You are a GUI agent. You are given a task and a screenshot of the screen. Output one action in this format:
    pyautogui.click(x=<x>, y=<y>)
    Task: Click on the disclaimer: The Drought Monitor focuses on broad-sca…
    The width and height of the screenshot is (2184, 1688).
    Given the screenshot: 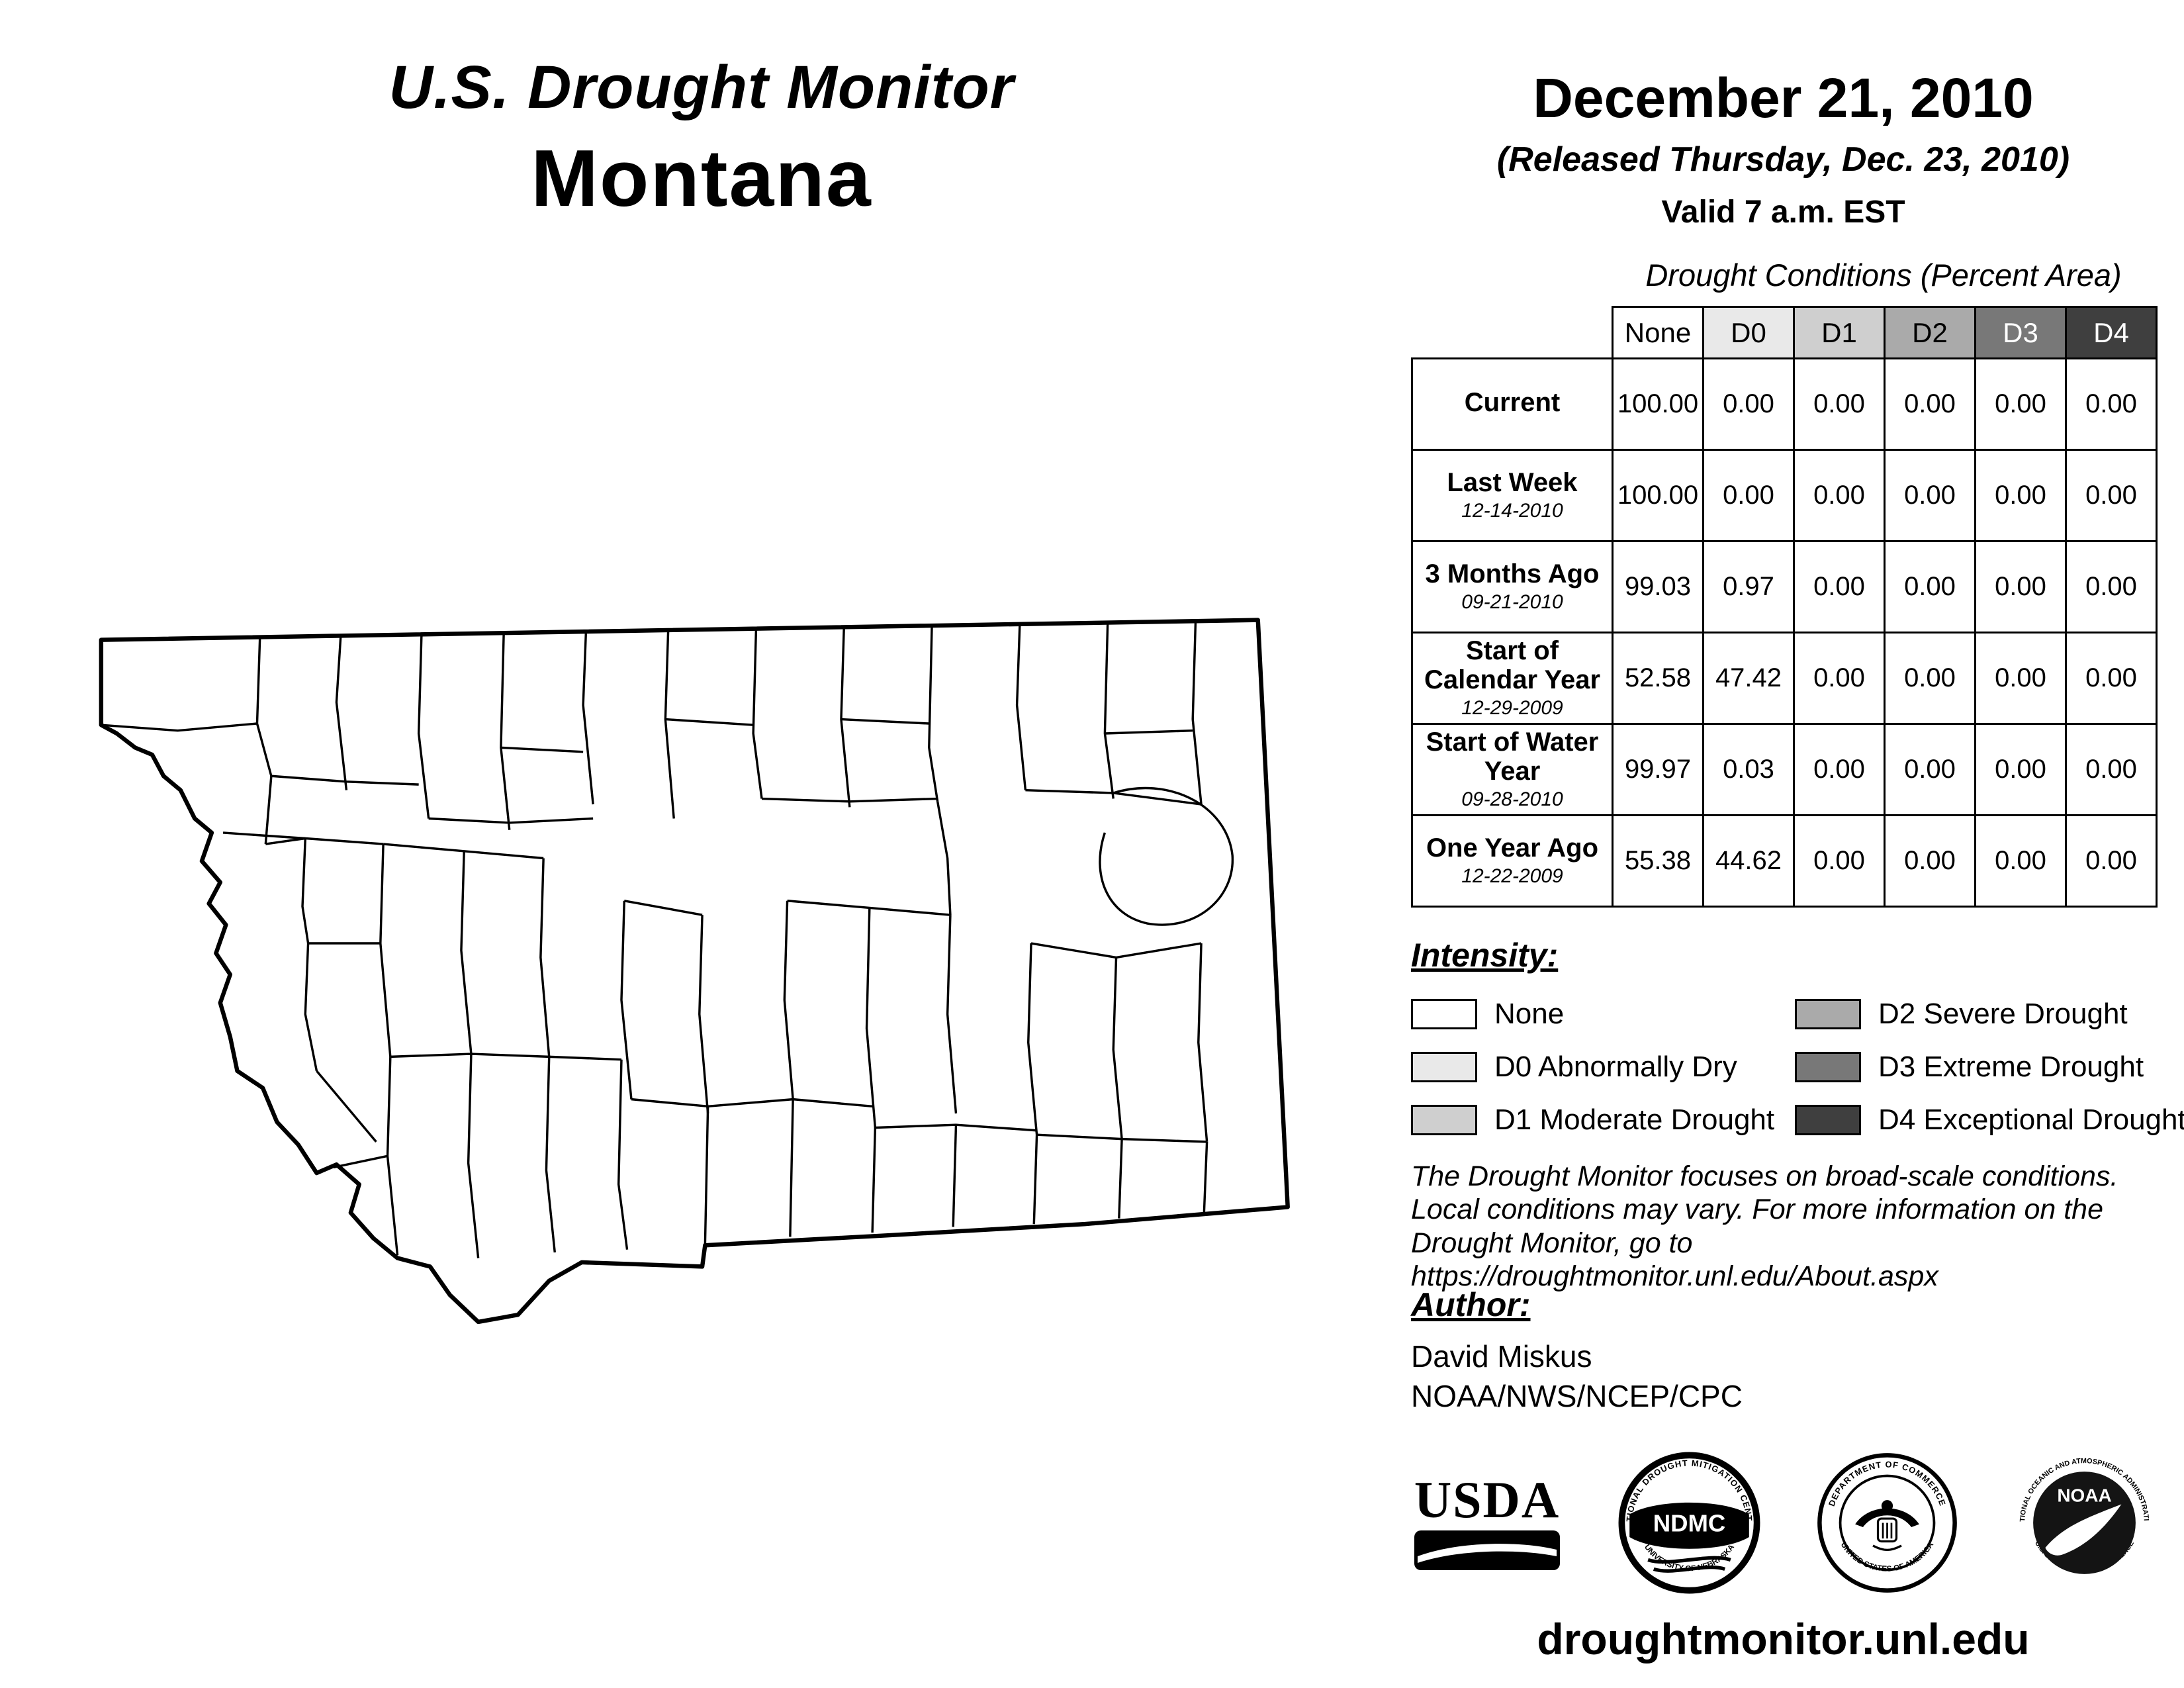 What is the action you would take?
    pyautogui.click(x=1797, y=1226)
    